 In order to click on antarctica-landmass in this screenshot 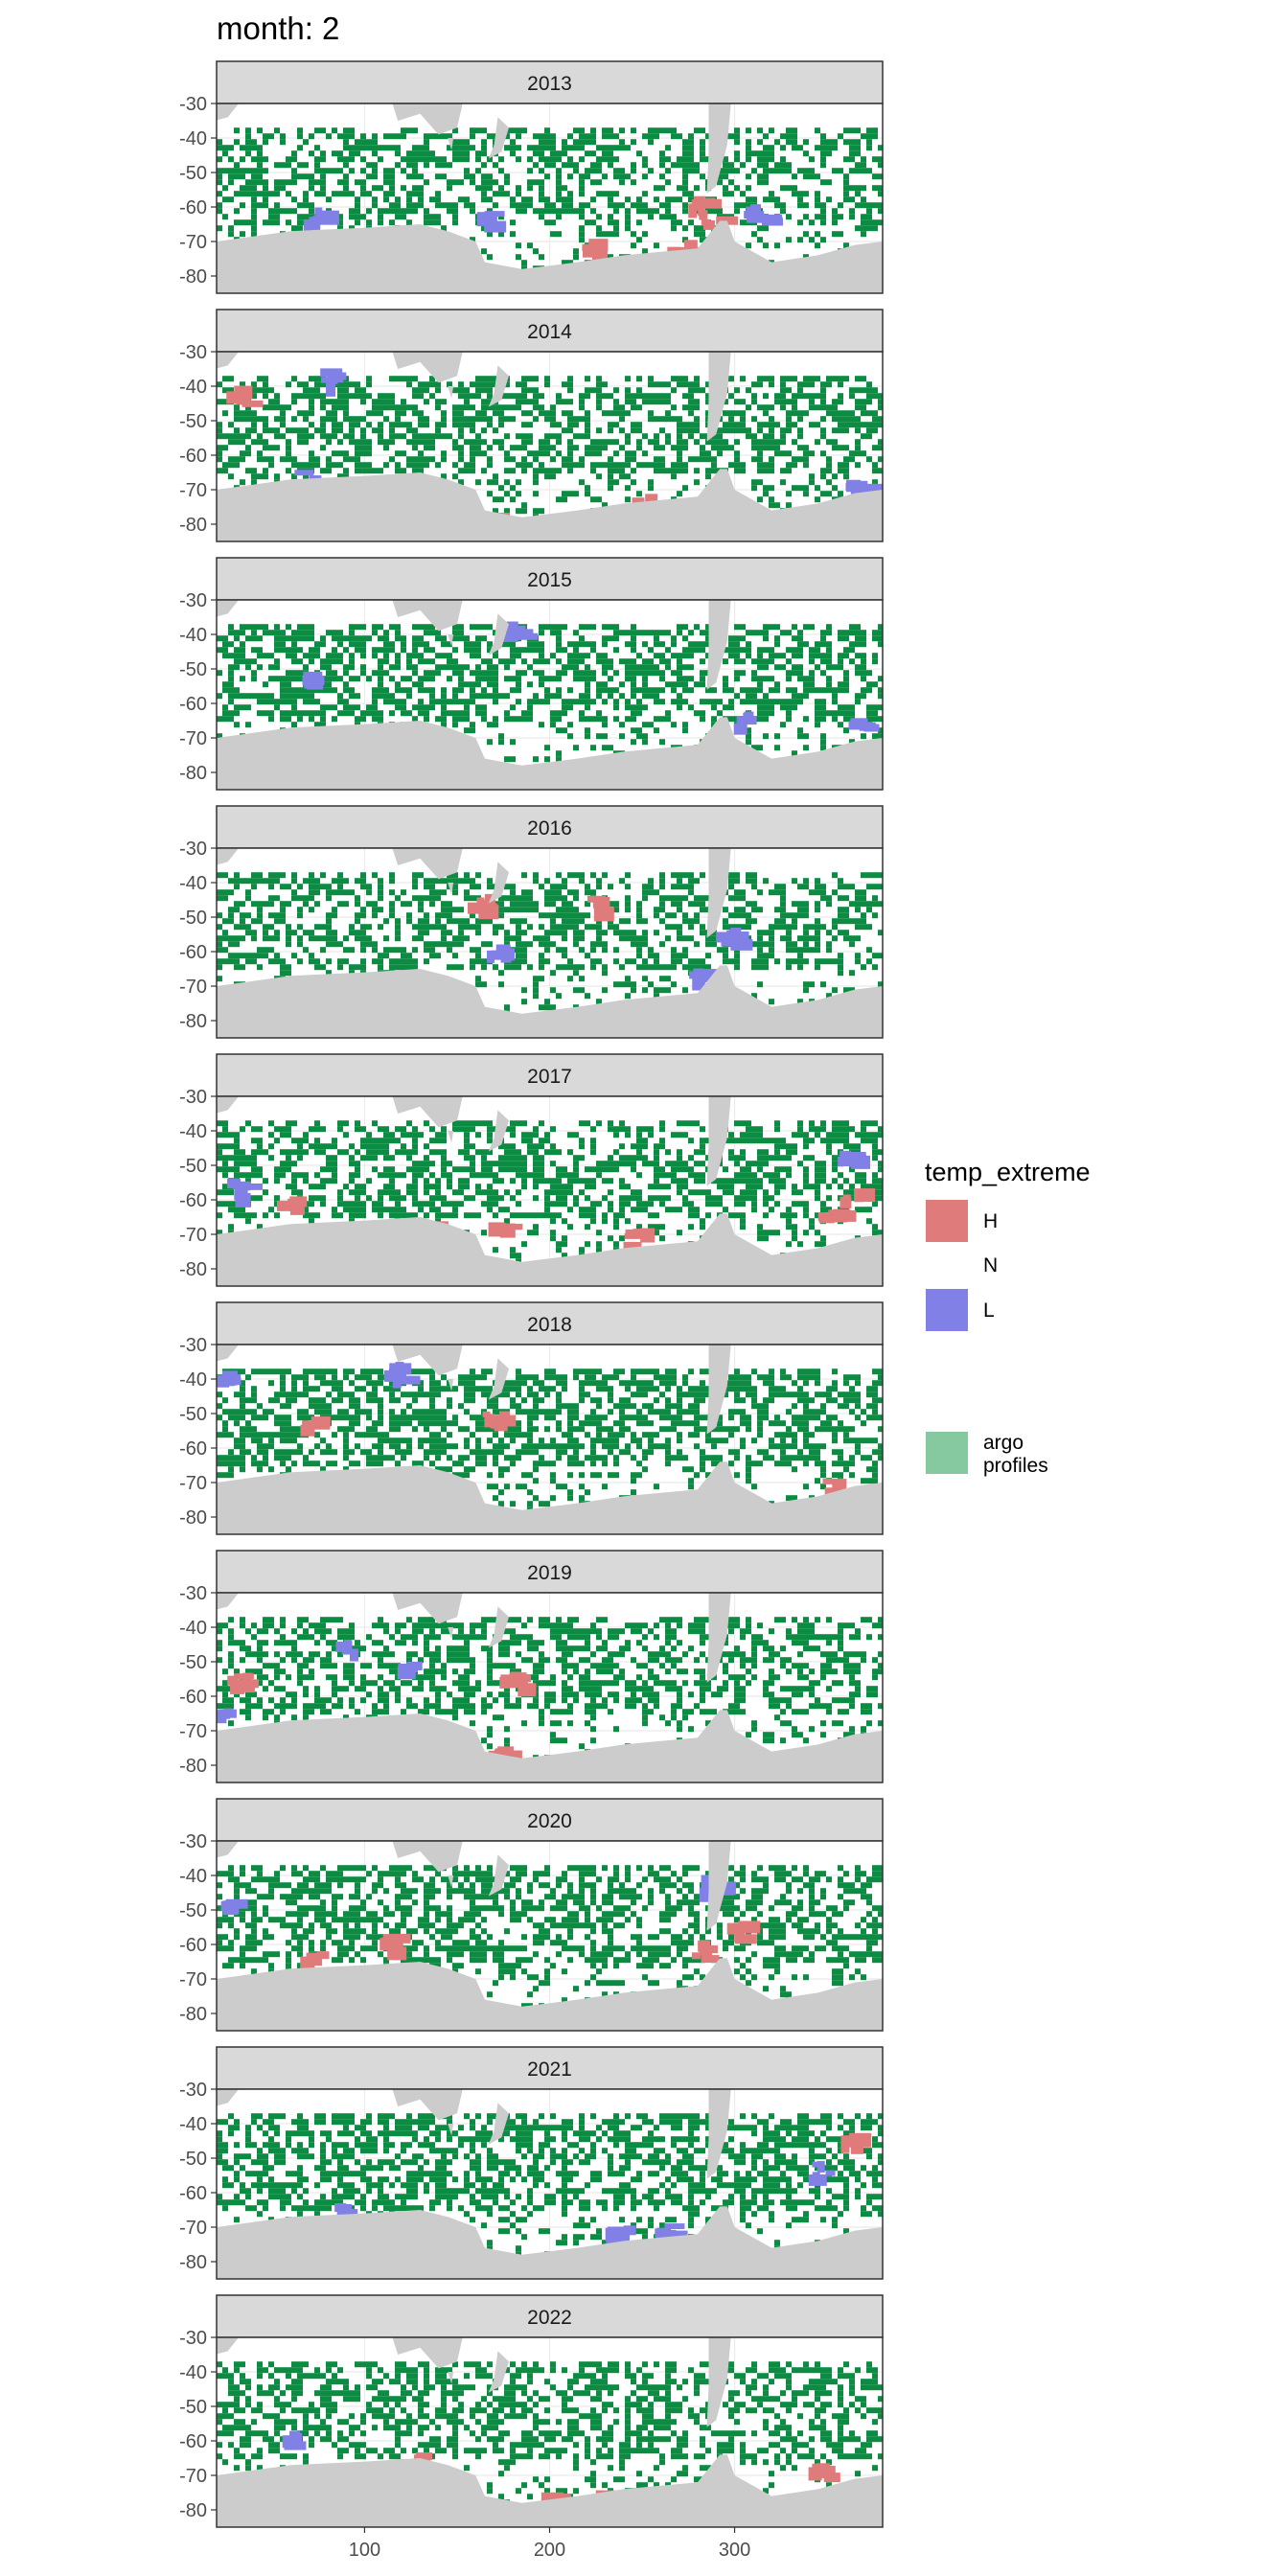, I will do `click(550, 753)`.